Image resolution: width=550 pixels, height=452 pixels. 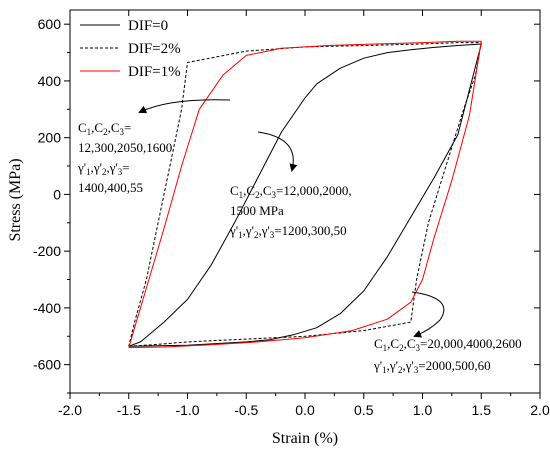 I want to click on annotation-line: C1,C2,C3=, so click(x=104, y=128).